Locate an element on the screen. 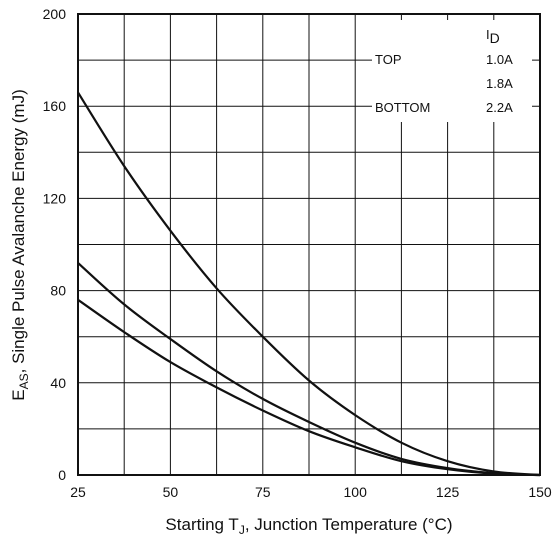  legend: ID TOP 1.0A 1.8A BOTTOM 2.2A is located at coordinates (452, 71).